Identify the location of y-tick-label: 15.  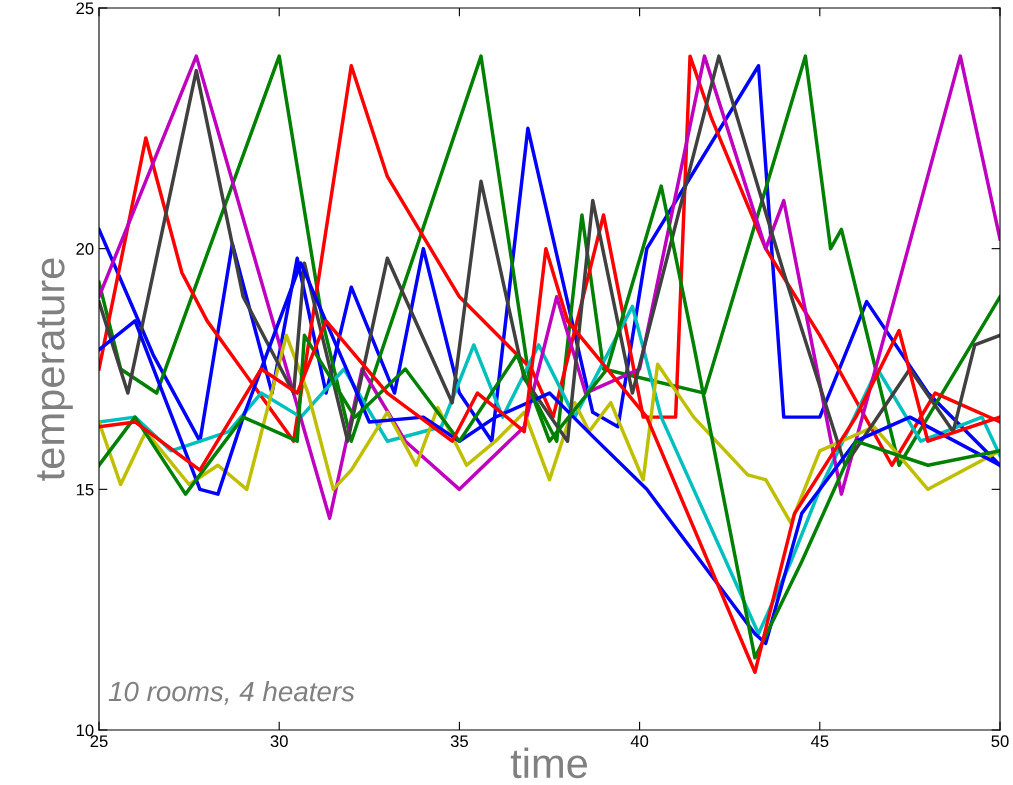
(85, 489).